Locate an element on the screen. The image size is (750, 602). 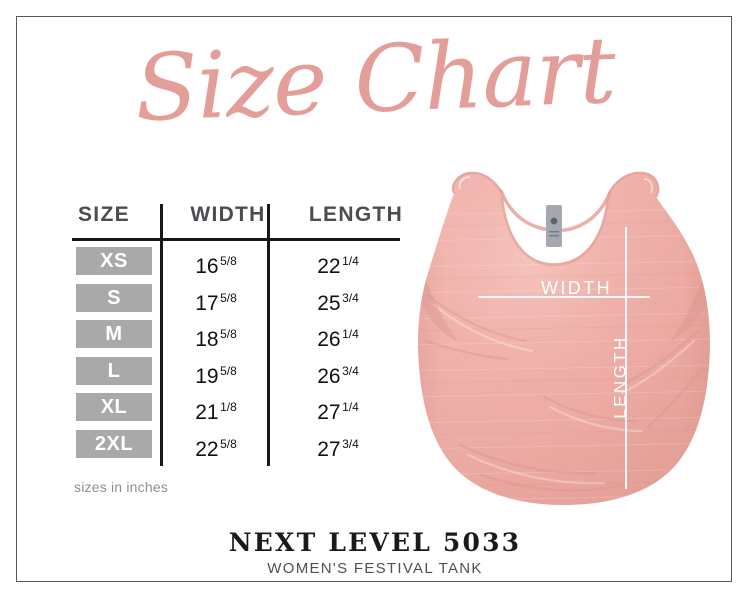
page-title: Size Chart is located at coordinates (375, 79).